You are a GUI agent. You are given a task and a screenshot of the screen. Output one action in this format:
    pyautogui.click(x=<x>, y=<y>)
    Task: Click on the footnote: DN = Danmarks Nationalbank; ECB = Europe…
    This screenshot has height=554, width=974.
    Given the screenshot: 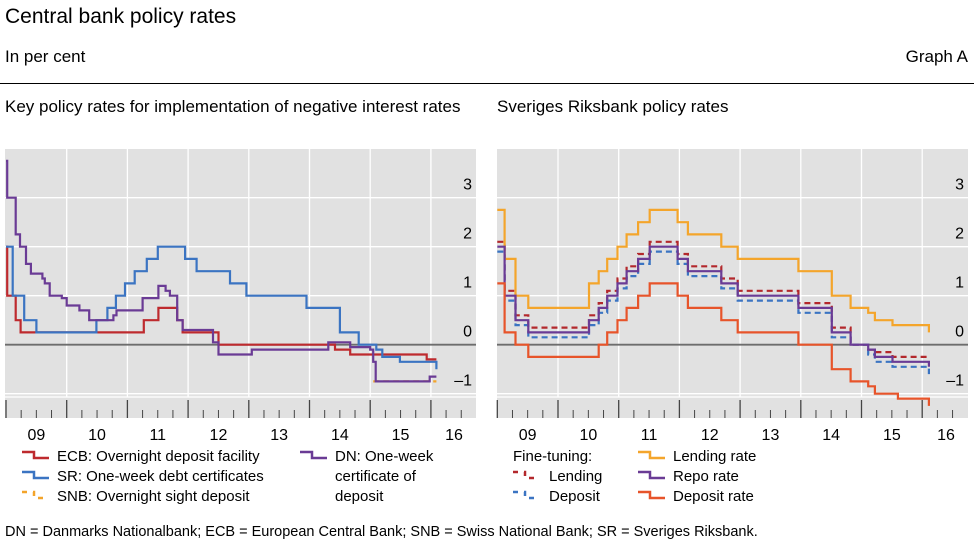 What is the action you would take?
    pyautogui.click(x=381, y=532)
    